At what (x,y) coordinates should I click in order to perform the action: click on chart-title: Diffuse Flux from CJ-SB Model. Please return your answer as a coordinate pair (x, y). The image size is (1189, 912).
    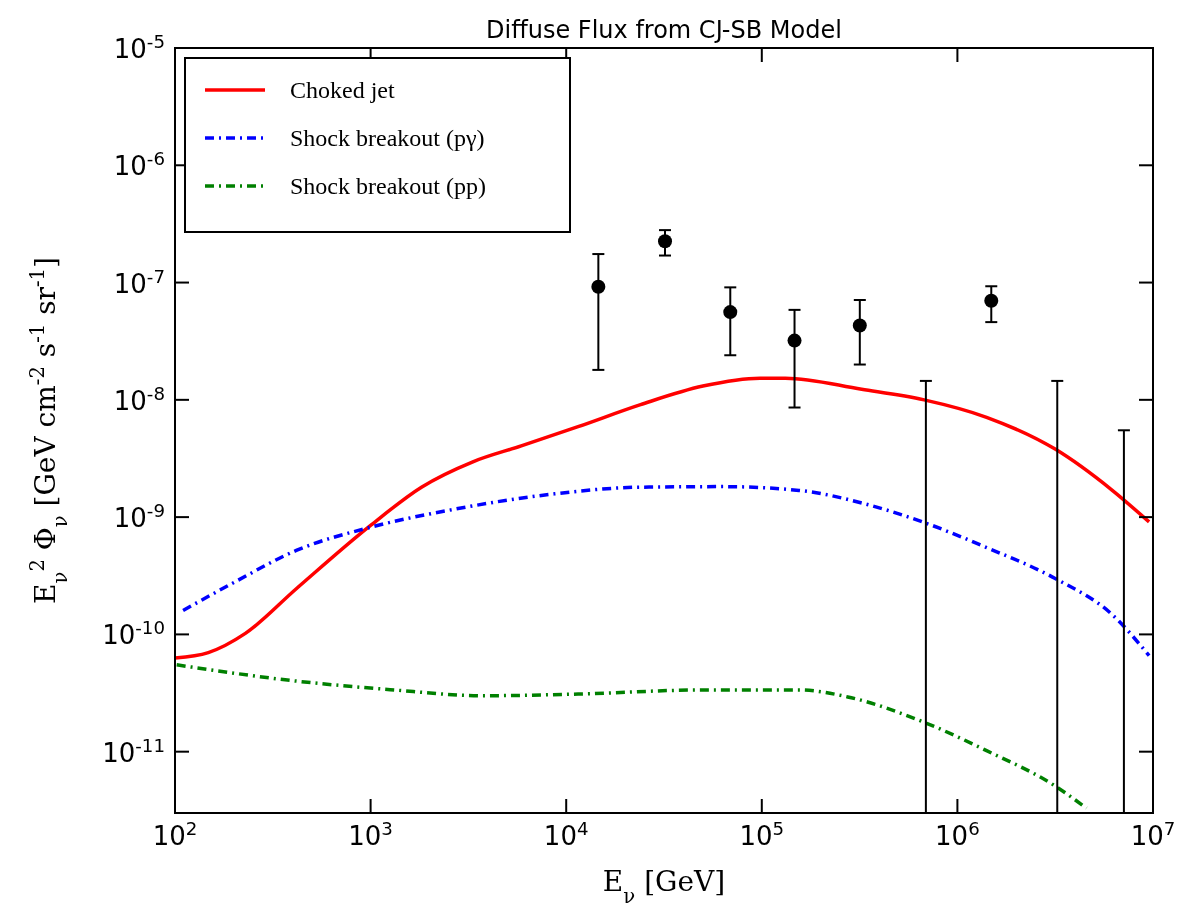
    Looking at the image, I should click on (664, 30).